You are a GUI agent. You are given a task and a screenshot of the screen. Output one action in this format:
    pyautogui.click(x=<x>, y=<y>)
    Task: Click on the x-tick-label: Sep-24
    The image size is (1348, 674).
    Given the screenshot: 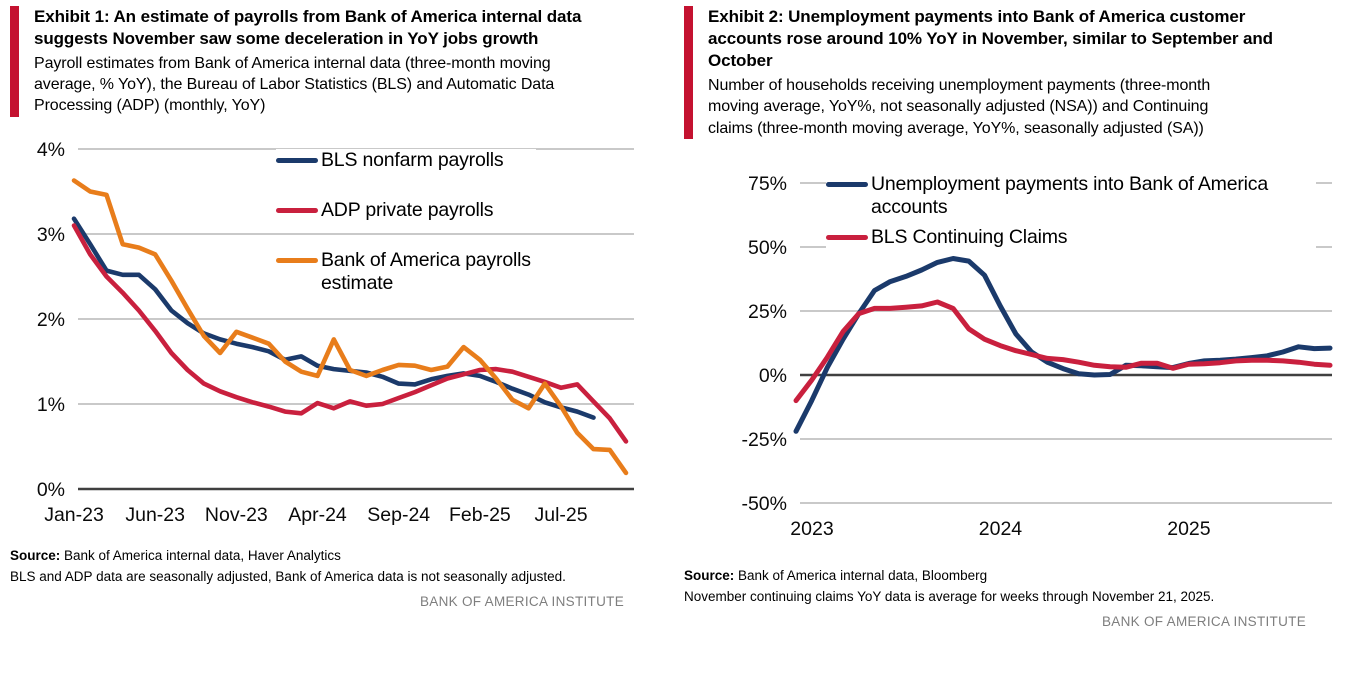 What is the action you would take?
    pyautogui.click(x=398, y=515)
    